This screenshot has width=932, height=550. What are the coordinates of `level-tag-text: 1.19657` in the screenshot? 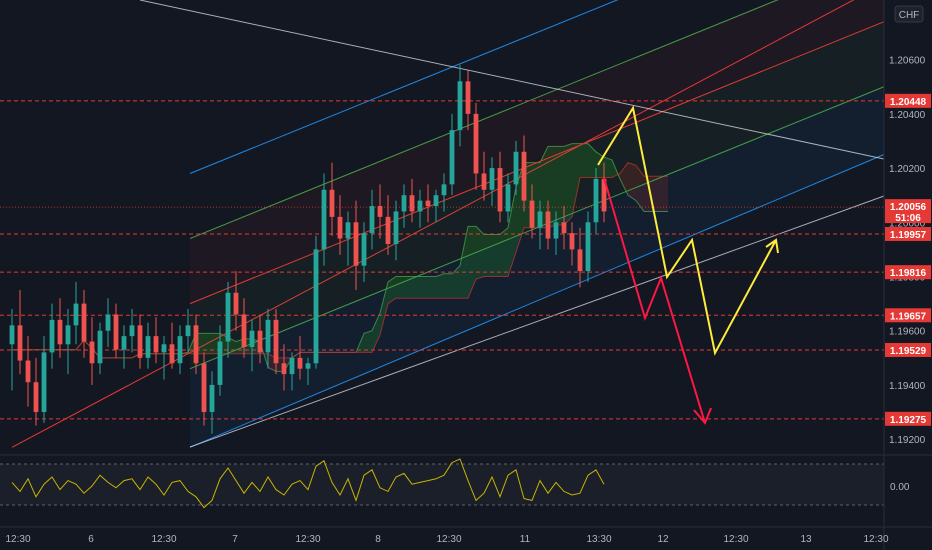 It's located at (908, 316).